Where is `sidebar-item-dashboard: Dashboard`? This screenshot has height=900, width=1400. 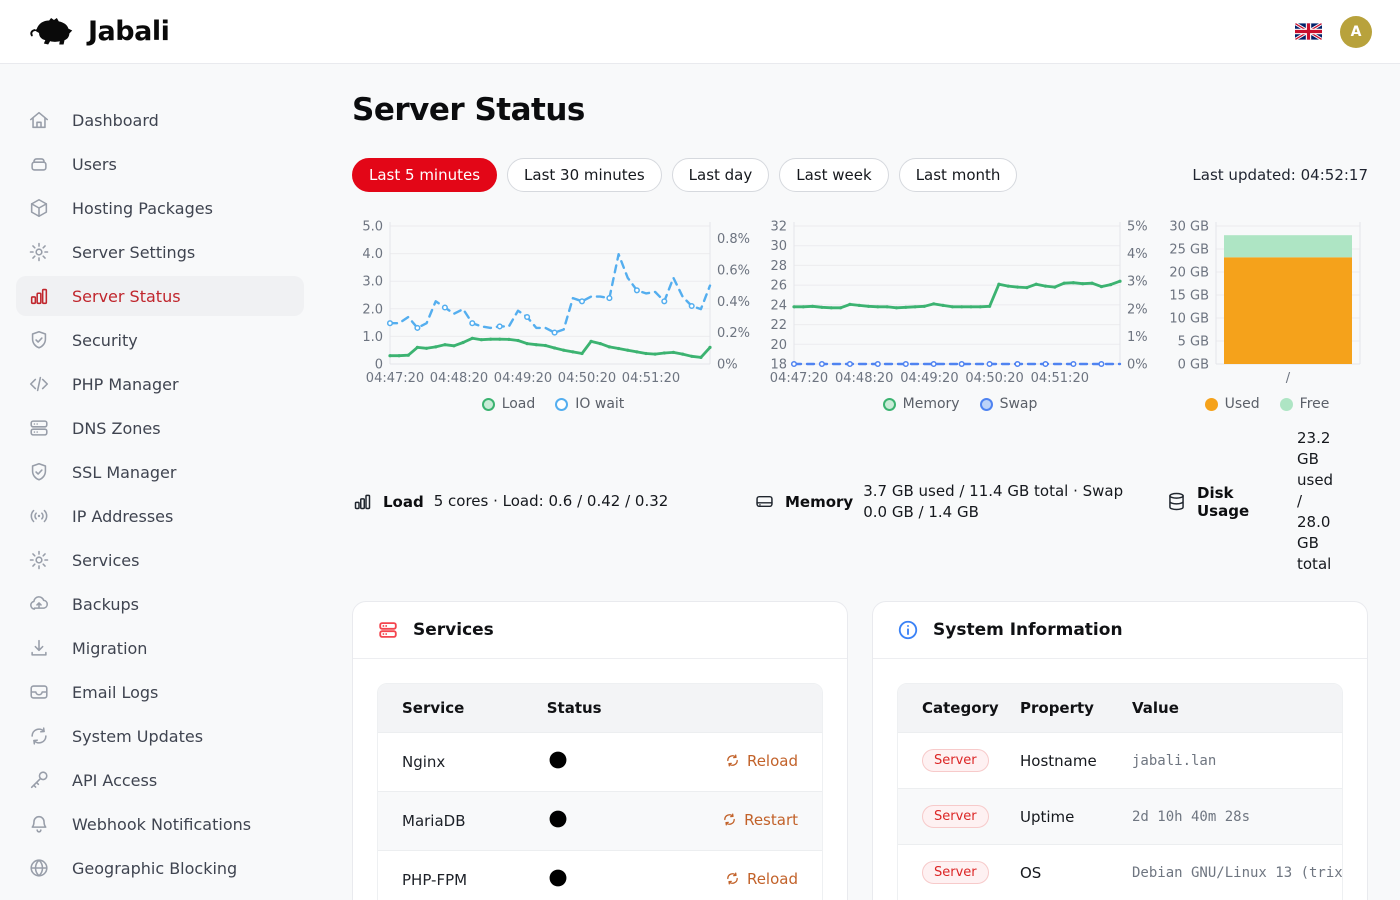 sidebar-item-dashboard: Dashboard is located at coordinates (160, 120).